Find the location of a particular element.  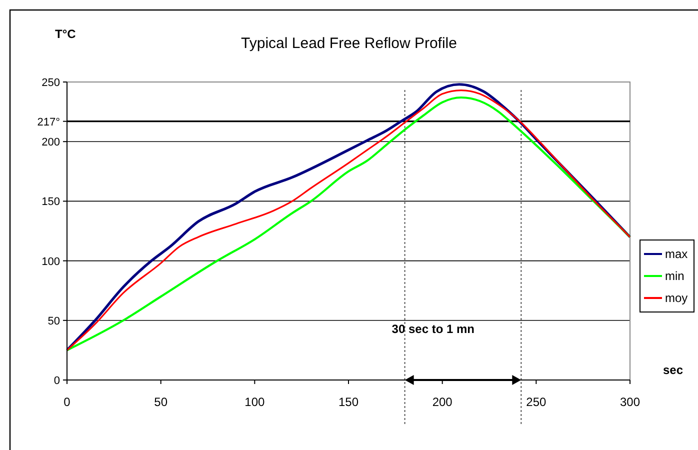

legend-label: moy is located at coordinates (676, 298).